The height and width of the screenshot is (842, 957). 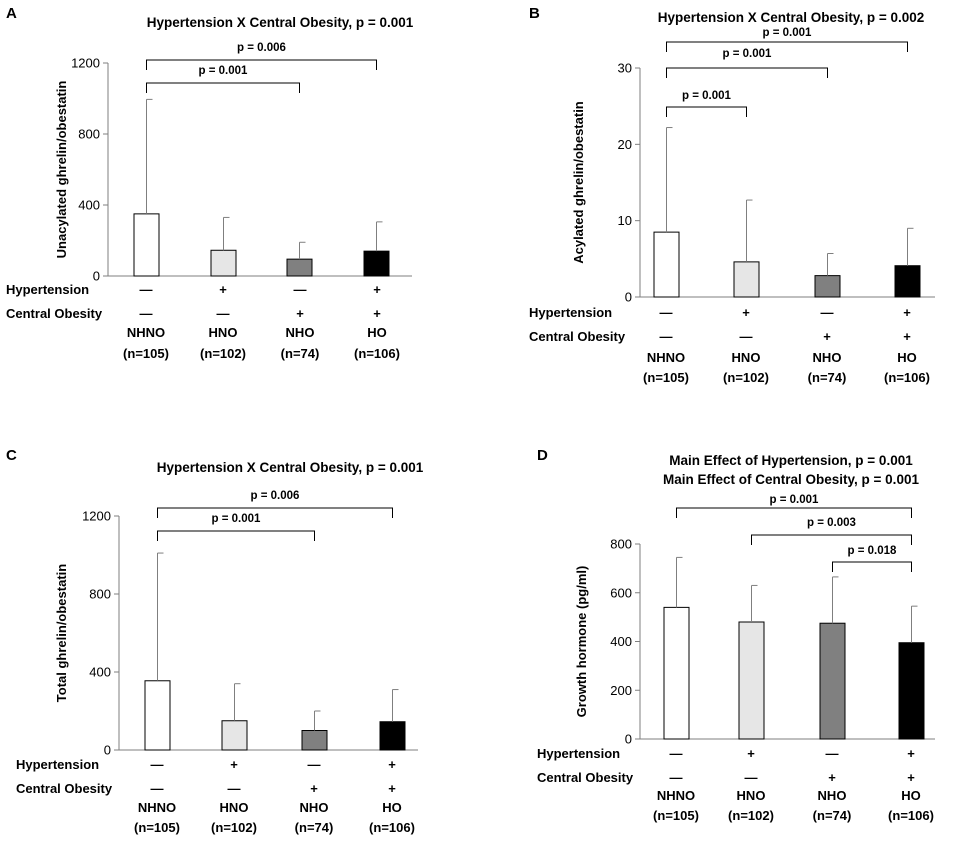 I want to click on y-tick-label: 10, so click(x=625, y=220).